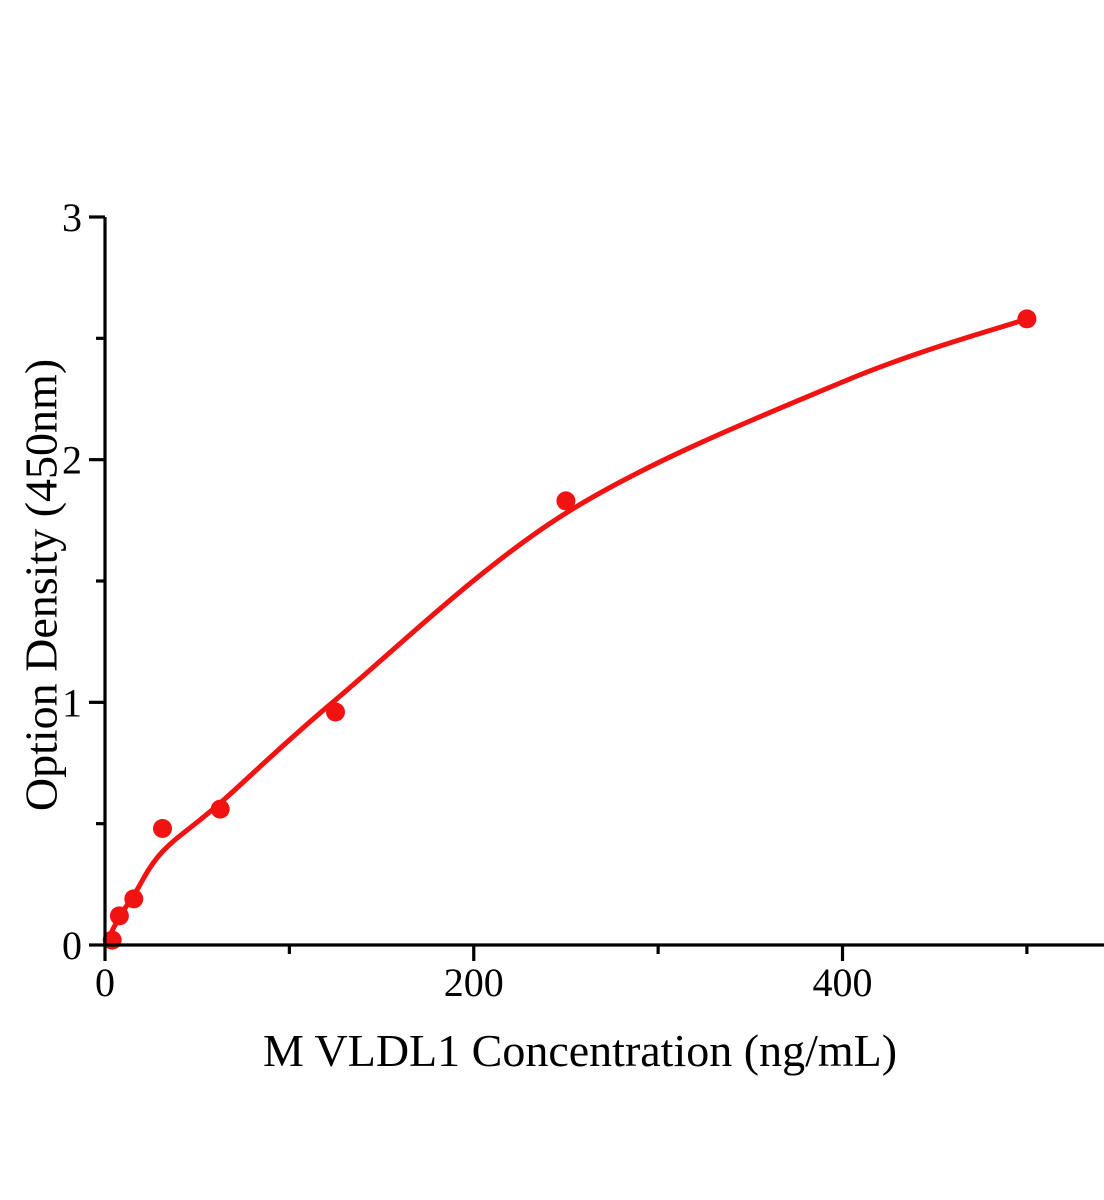 This screenshot has width=1104, height=1200. Describe the element at coordinates (41, 585) in the screenshot. I see `y-axis-title: Option Density (450nm)` at that location.